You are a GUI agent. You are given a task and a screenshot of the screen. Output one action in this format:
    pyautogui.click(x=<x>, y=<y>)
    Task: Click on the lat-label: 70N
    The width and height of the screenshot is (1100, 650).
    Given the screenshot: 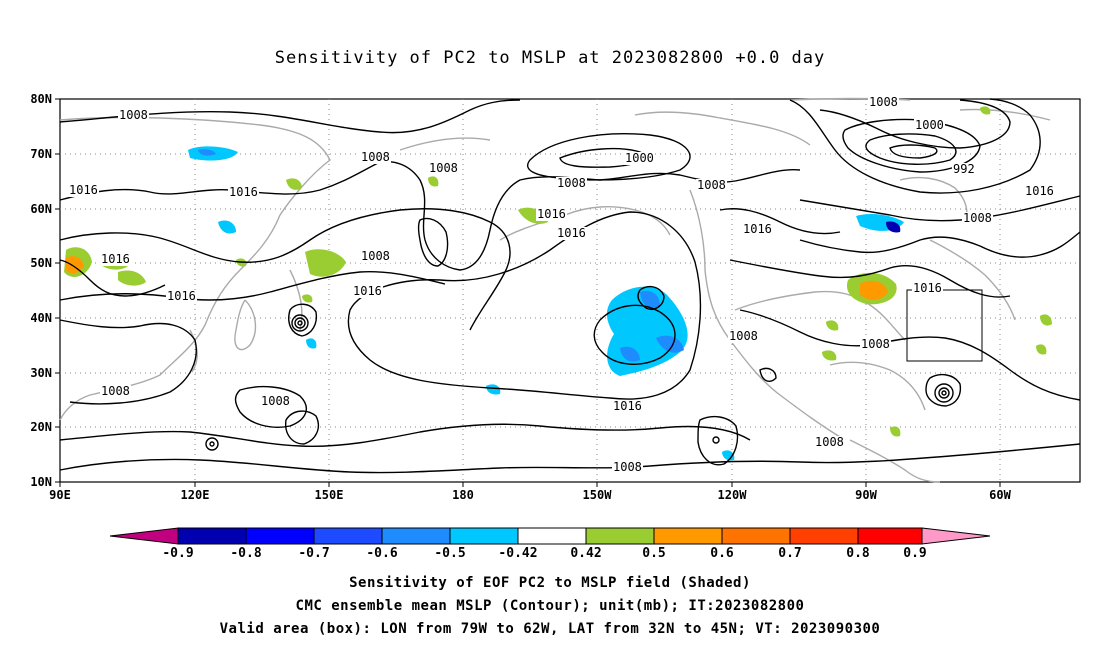 What is the action you would take?
    pyautogui.click(x=41, y=154)
    